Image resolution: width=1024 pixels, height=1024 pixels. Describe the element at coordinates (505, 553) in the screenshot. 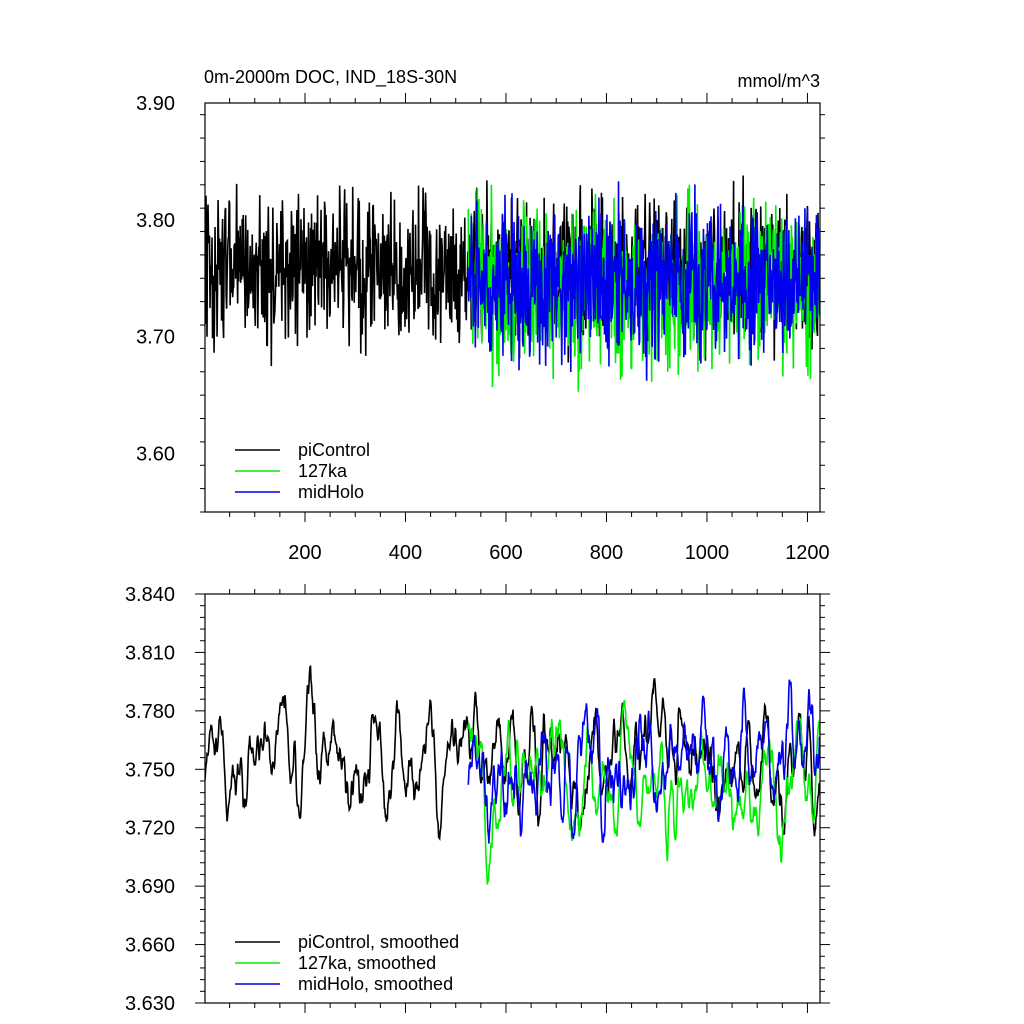

I see `x-tick-label: 600` at that location.